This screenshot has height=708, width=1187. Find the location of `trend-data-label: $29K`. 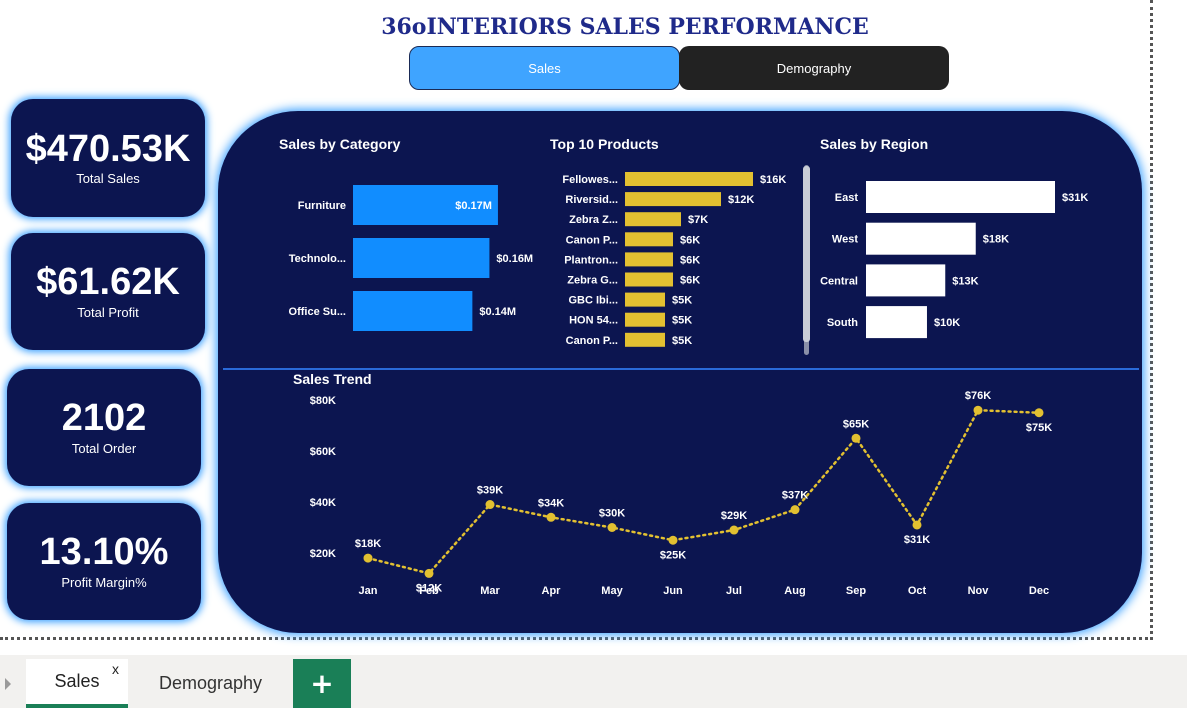

trend-data-label: $29K is located at coordinates (734, 516).